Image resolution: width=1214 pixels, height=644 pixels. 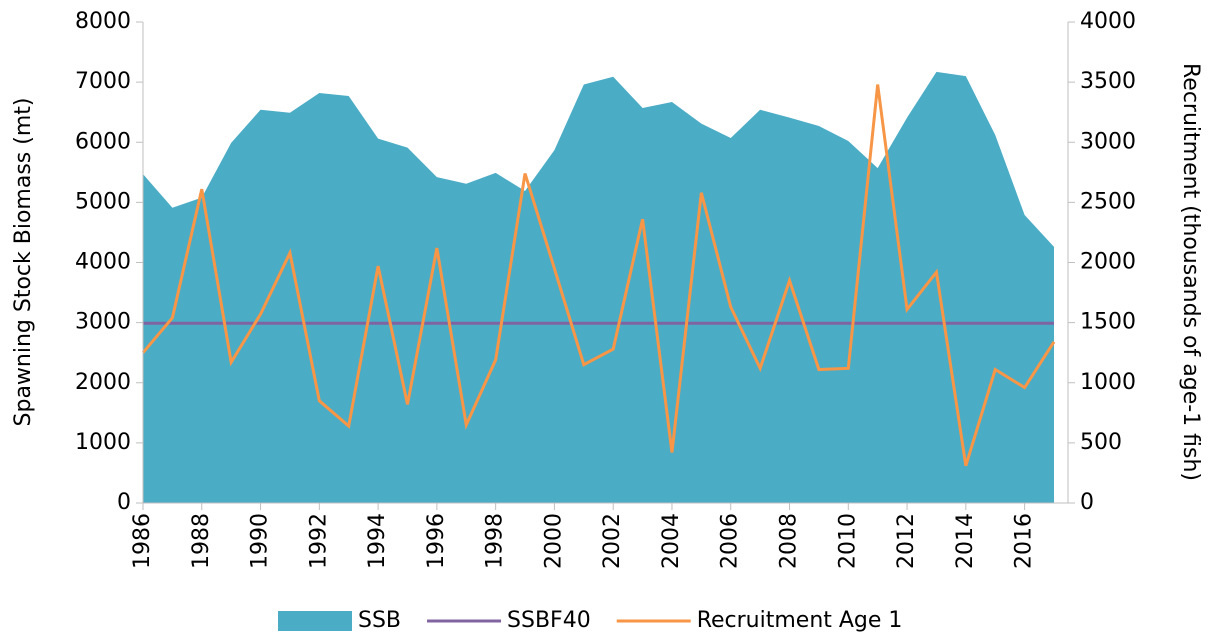 I want to click on y-tick-label: 0, so click(x=124, y=502).